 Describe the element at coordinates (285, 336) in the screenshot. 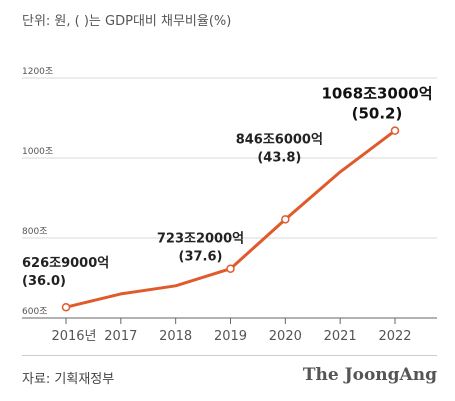

I see `x-tick-label: 2020` at that location.